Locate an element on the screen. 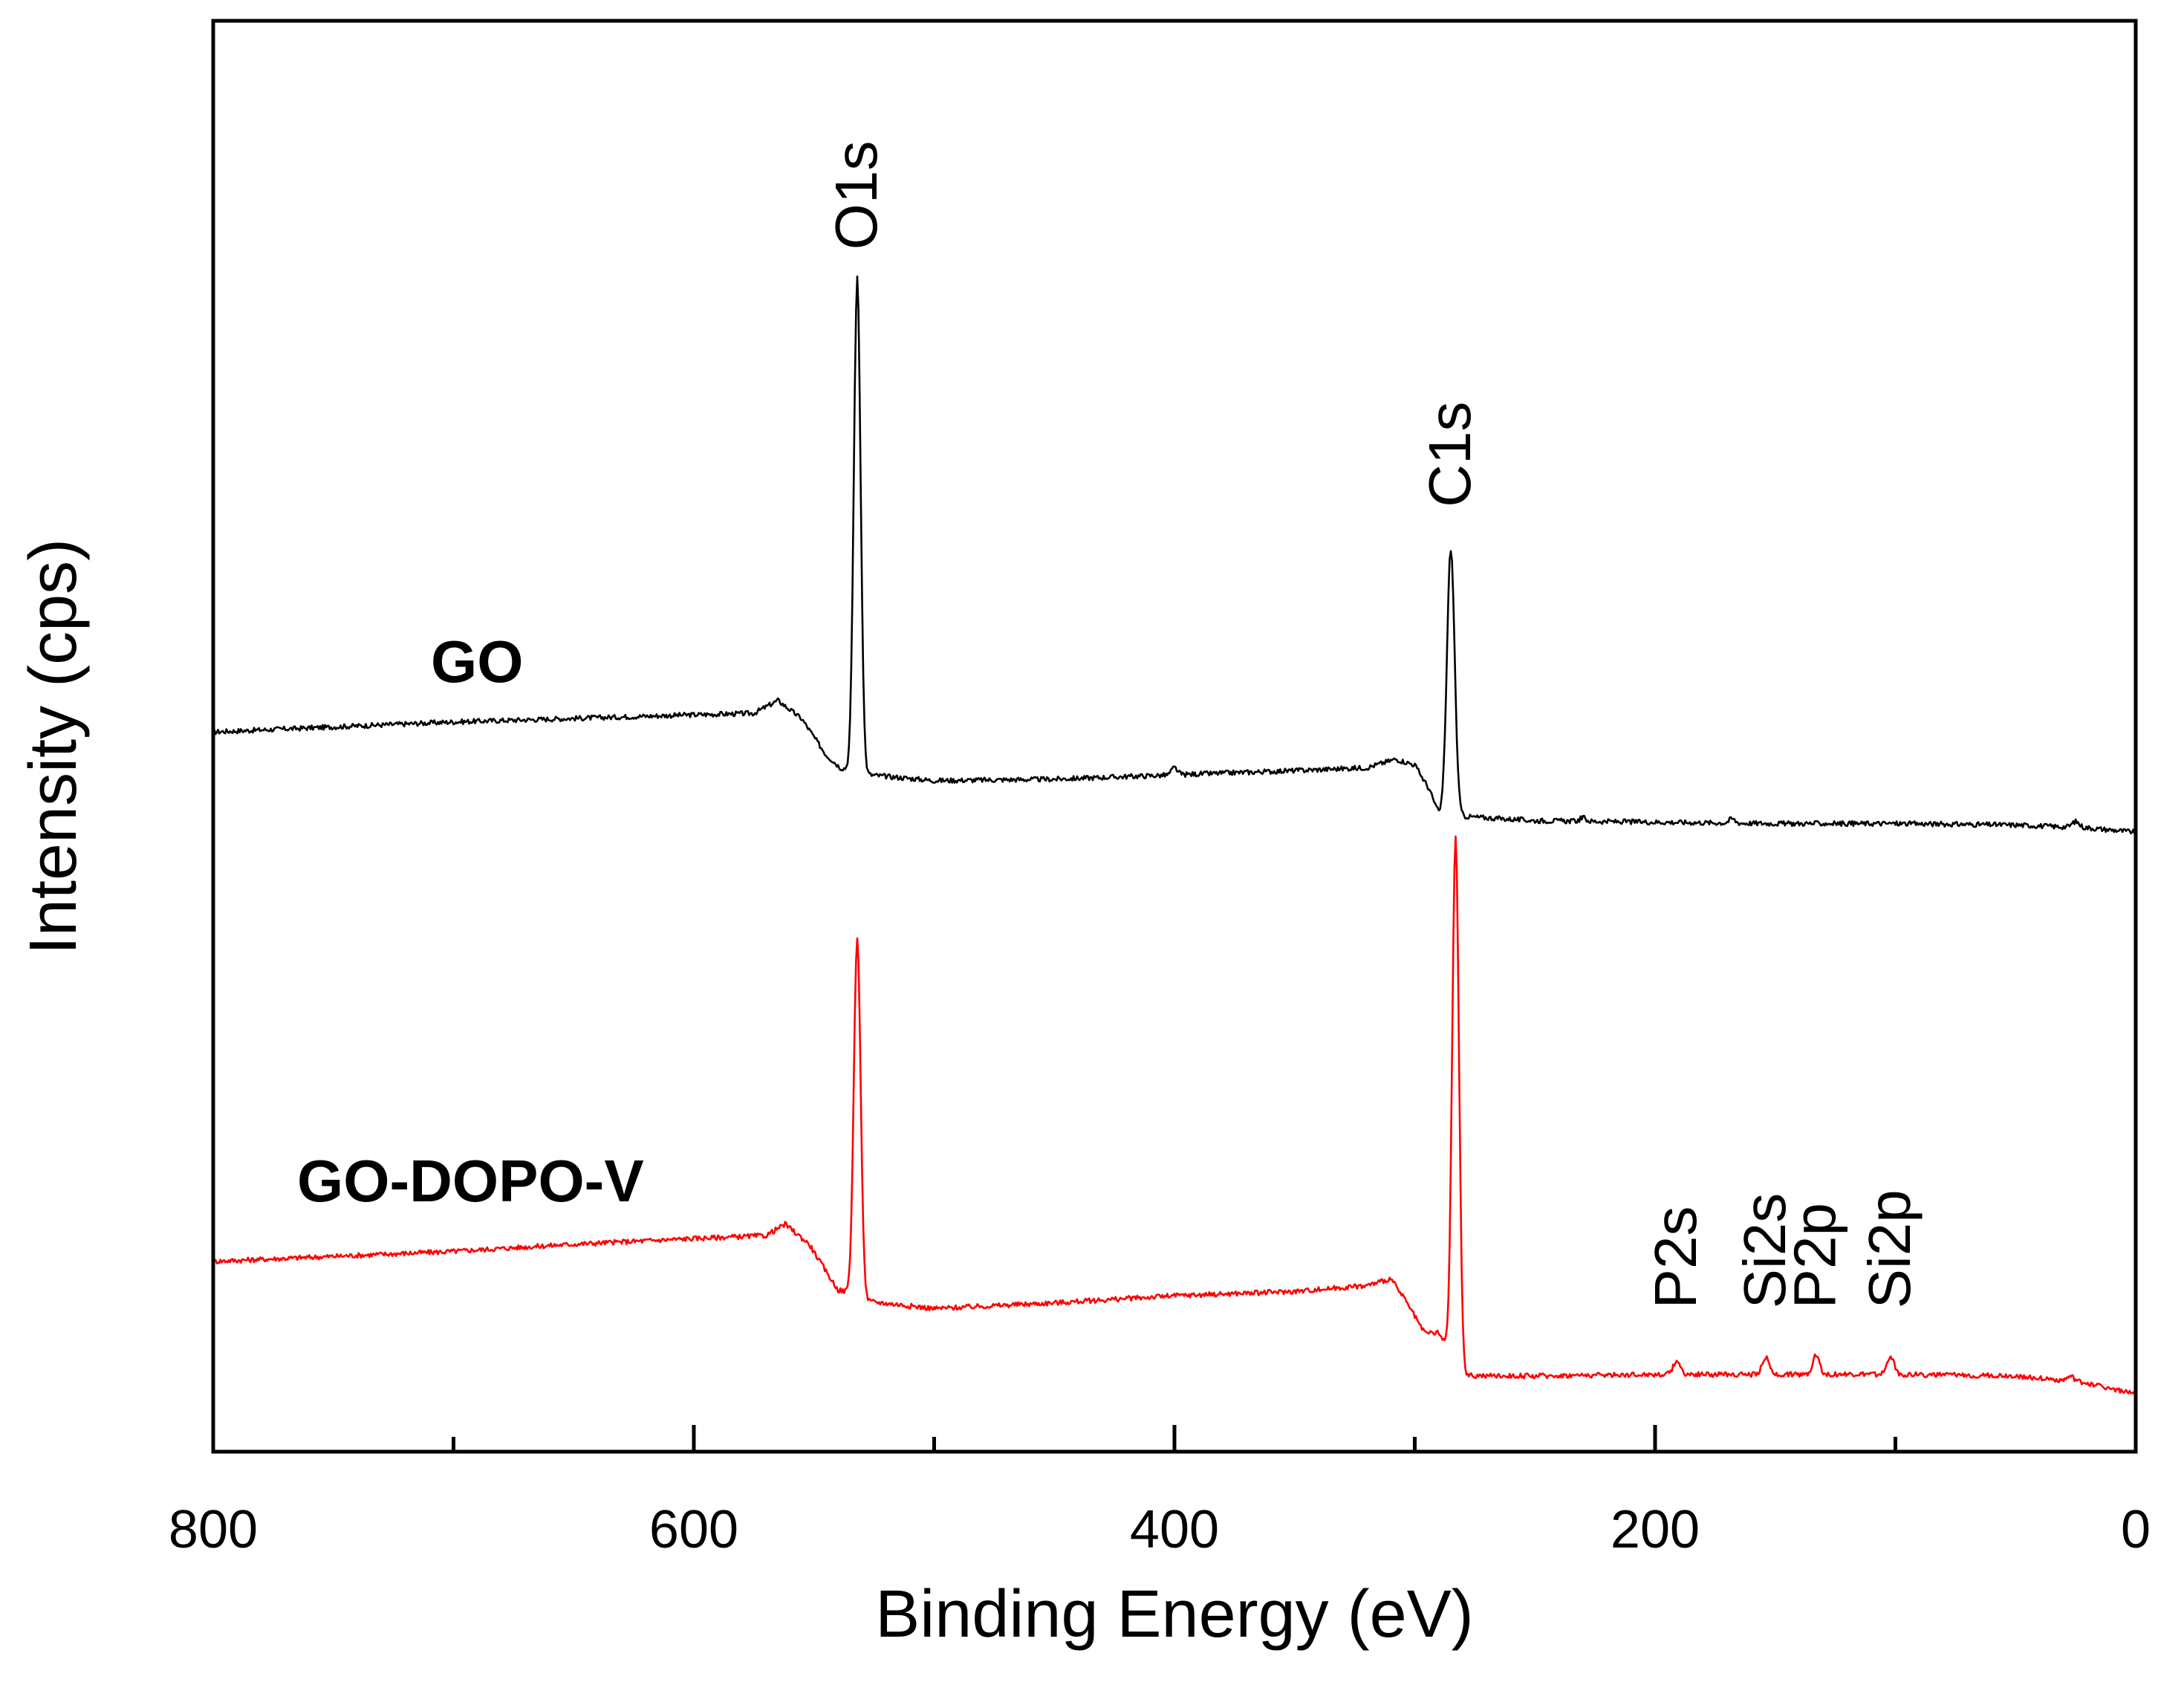 Image resolution: width=2158 pixels, height=1708 pixels. series-label-go-dopo-v: GO-DOPO-V is located at coordinates (471, 1181).